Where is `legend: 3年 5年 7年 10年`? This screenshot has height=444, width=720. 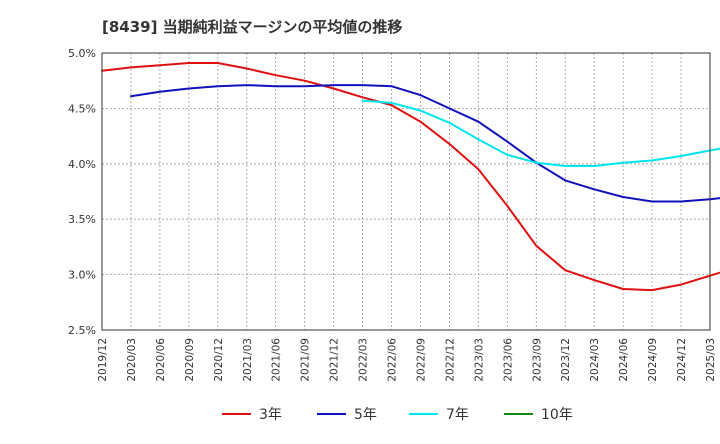 legend: 3年 5年 7年 10年 is located at coordinates (397, 415).